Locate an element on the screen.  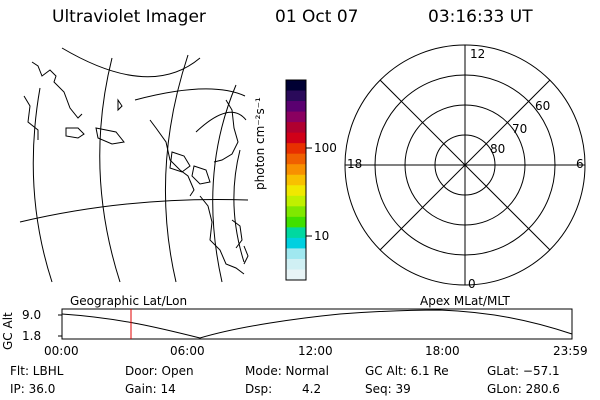
lat-label-60: 60 is located at coordinates (543, 106).